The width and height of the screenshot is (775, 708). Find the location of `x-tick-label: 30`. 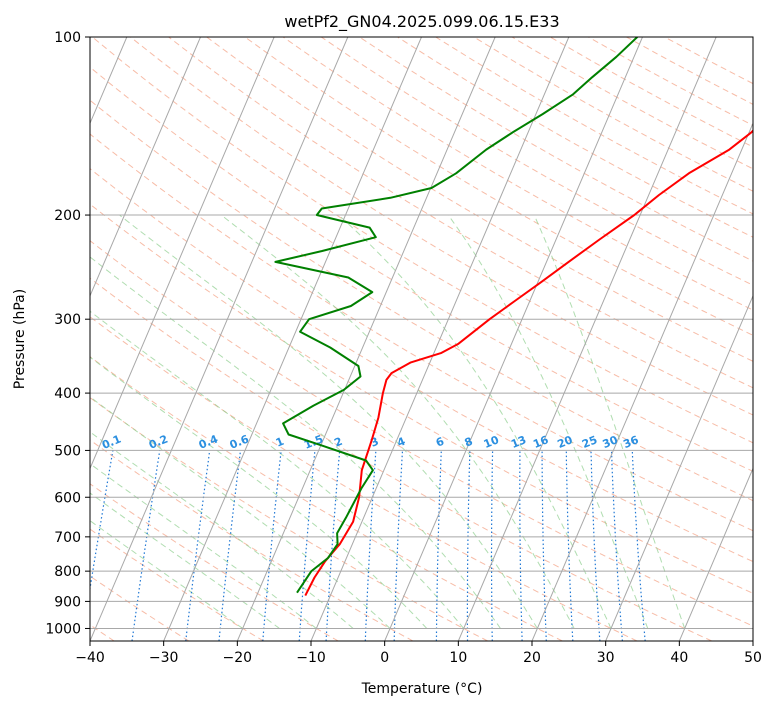

x-tick-label: 30 is located at coordinates (606, 658).